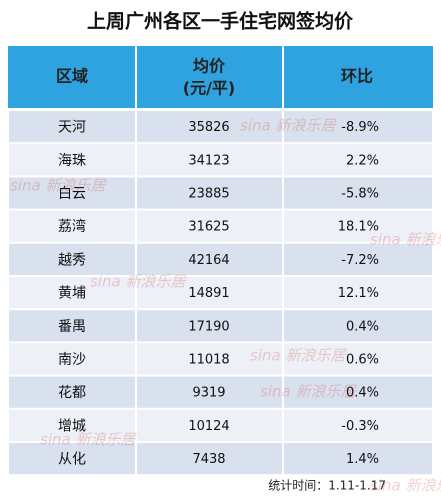  I want to click on change-cell: 12.1%, so click(358, 293).